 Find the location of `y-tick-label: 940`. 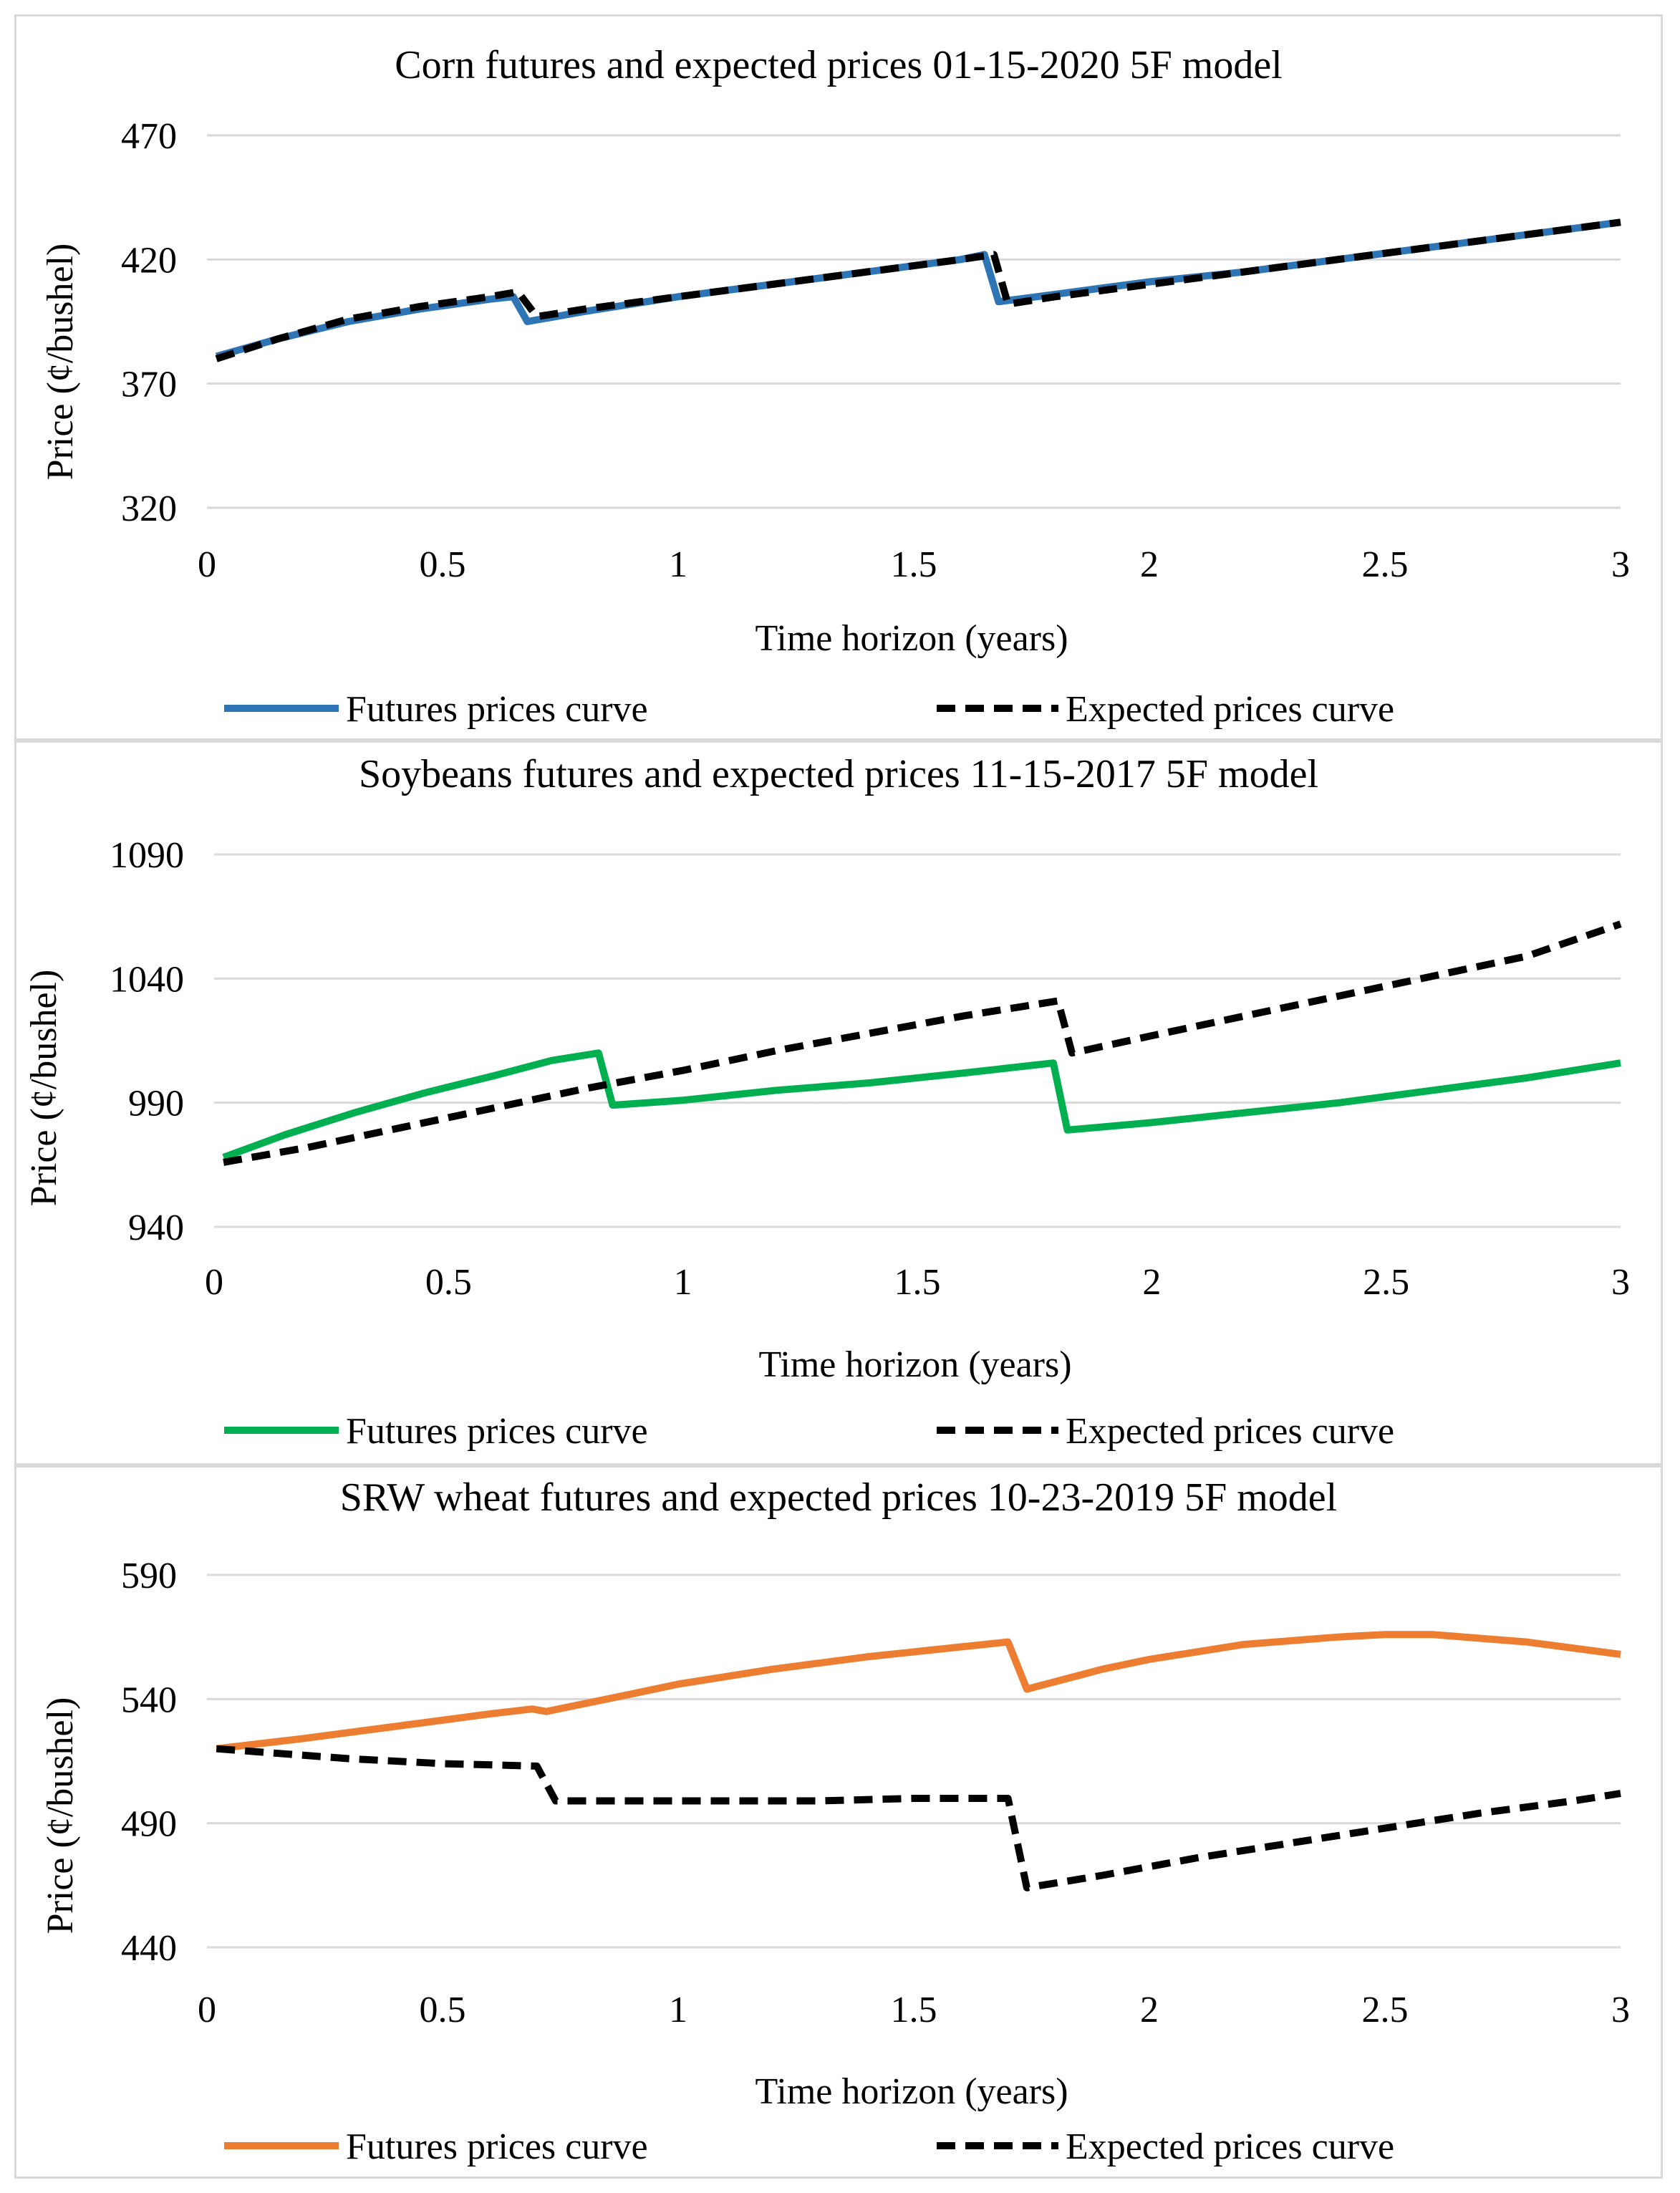

y-tick-label: 940 is located at coordinates (156, 1228).